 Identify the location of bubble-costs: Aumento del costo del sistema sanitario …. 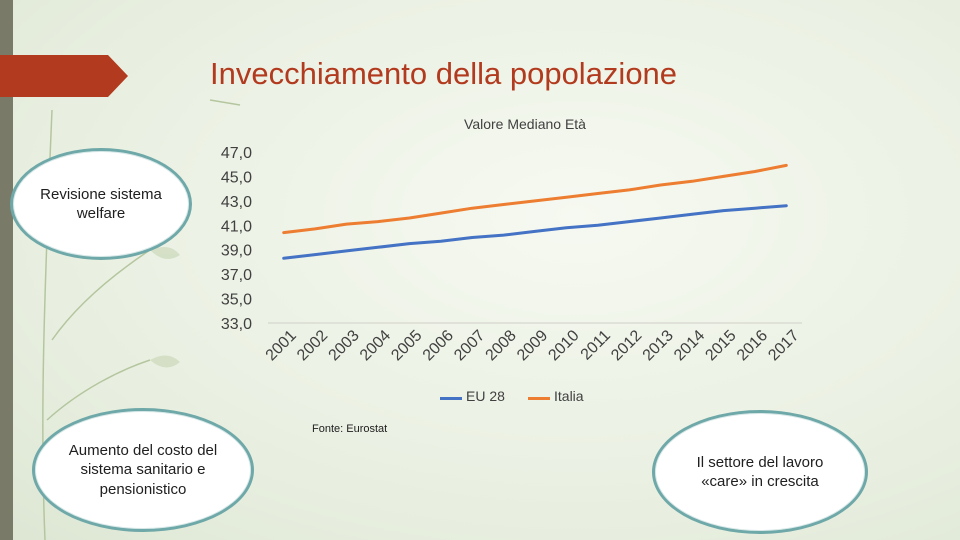
(143, 470).